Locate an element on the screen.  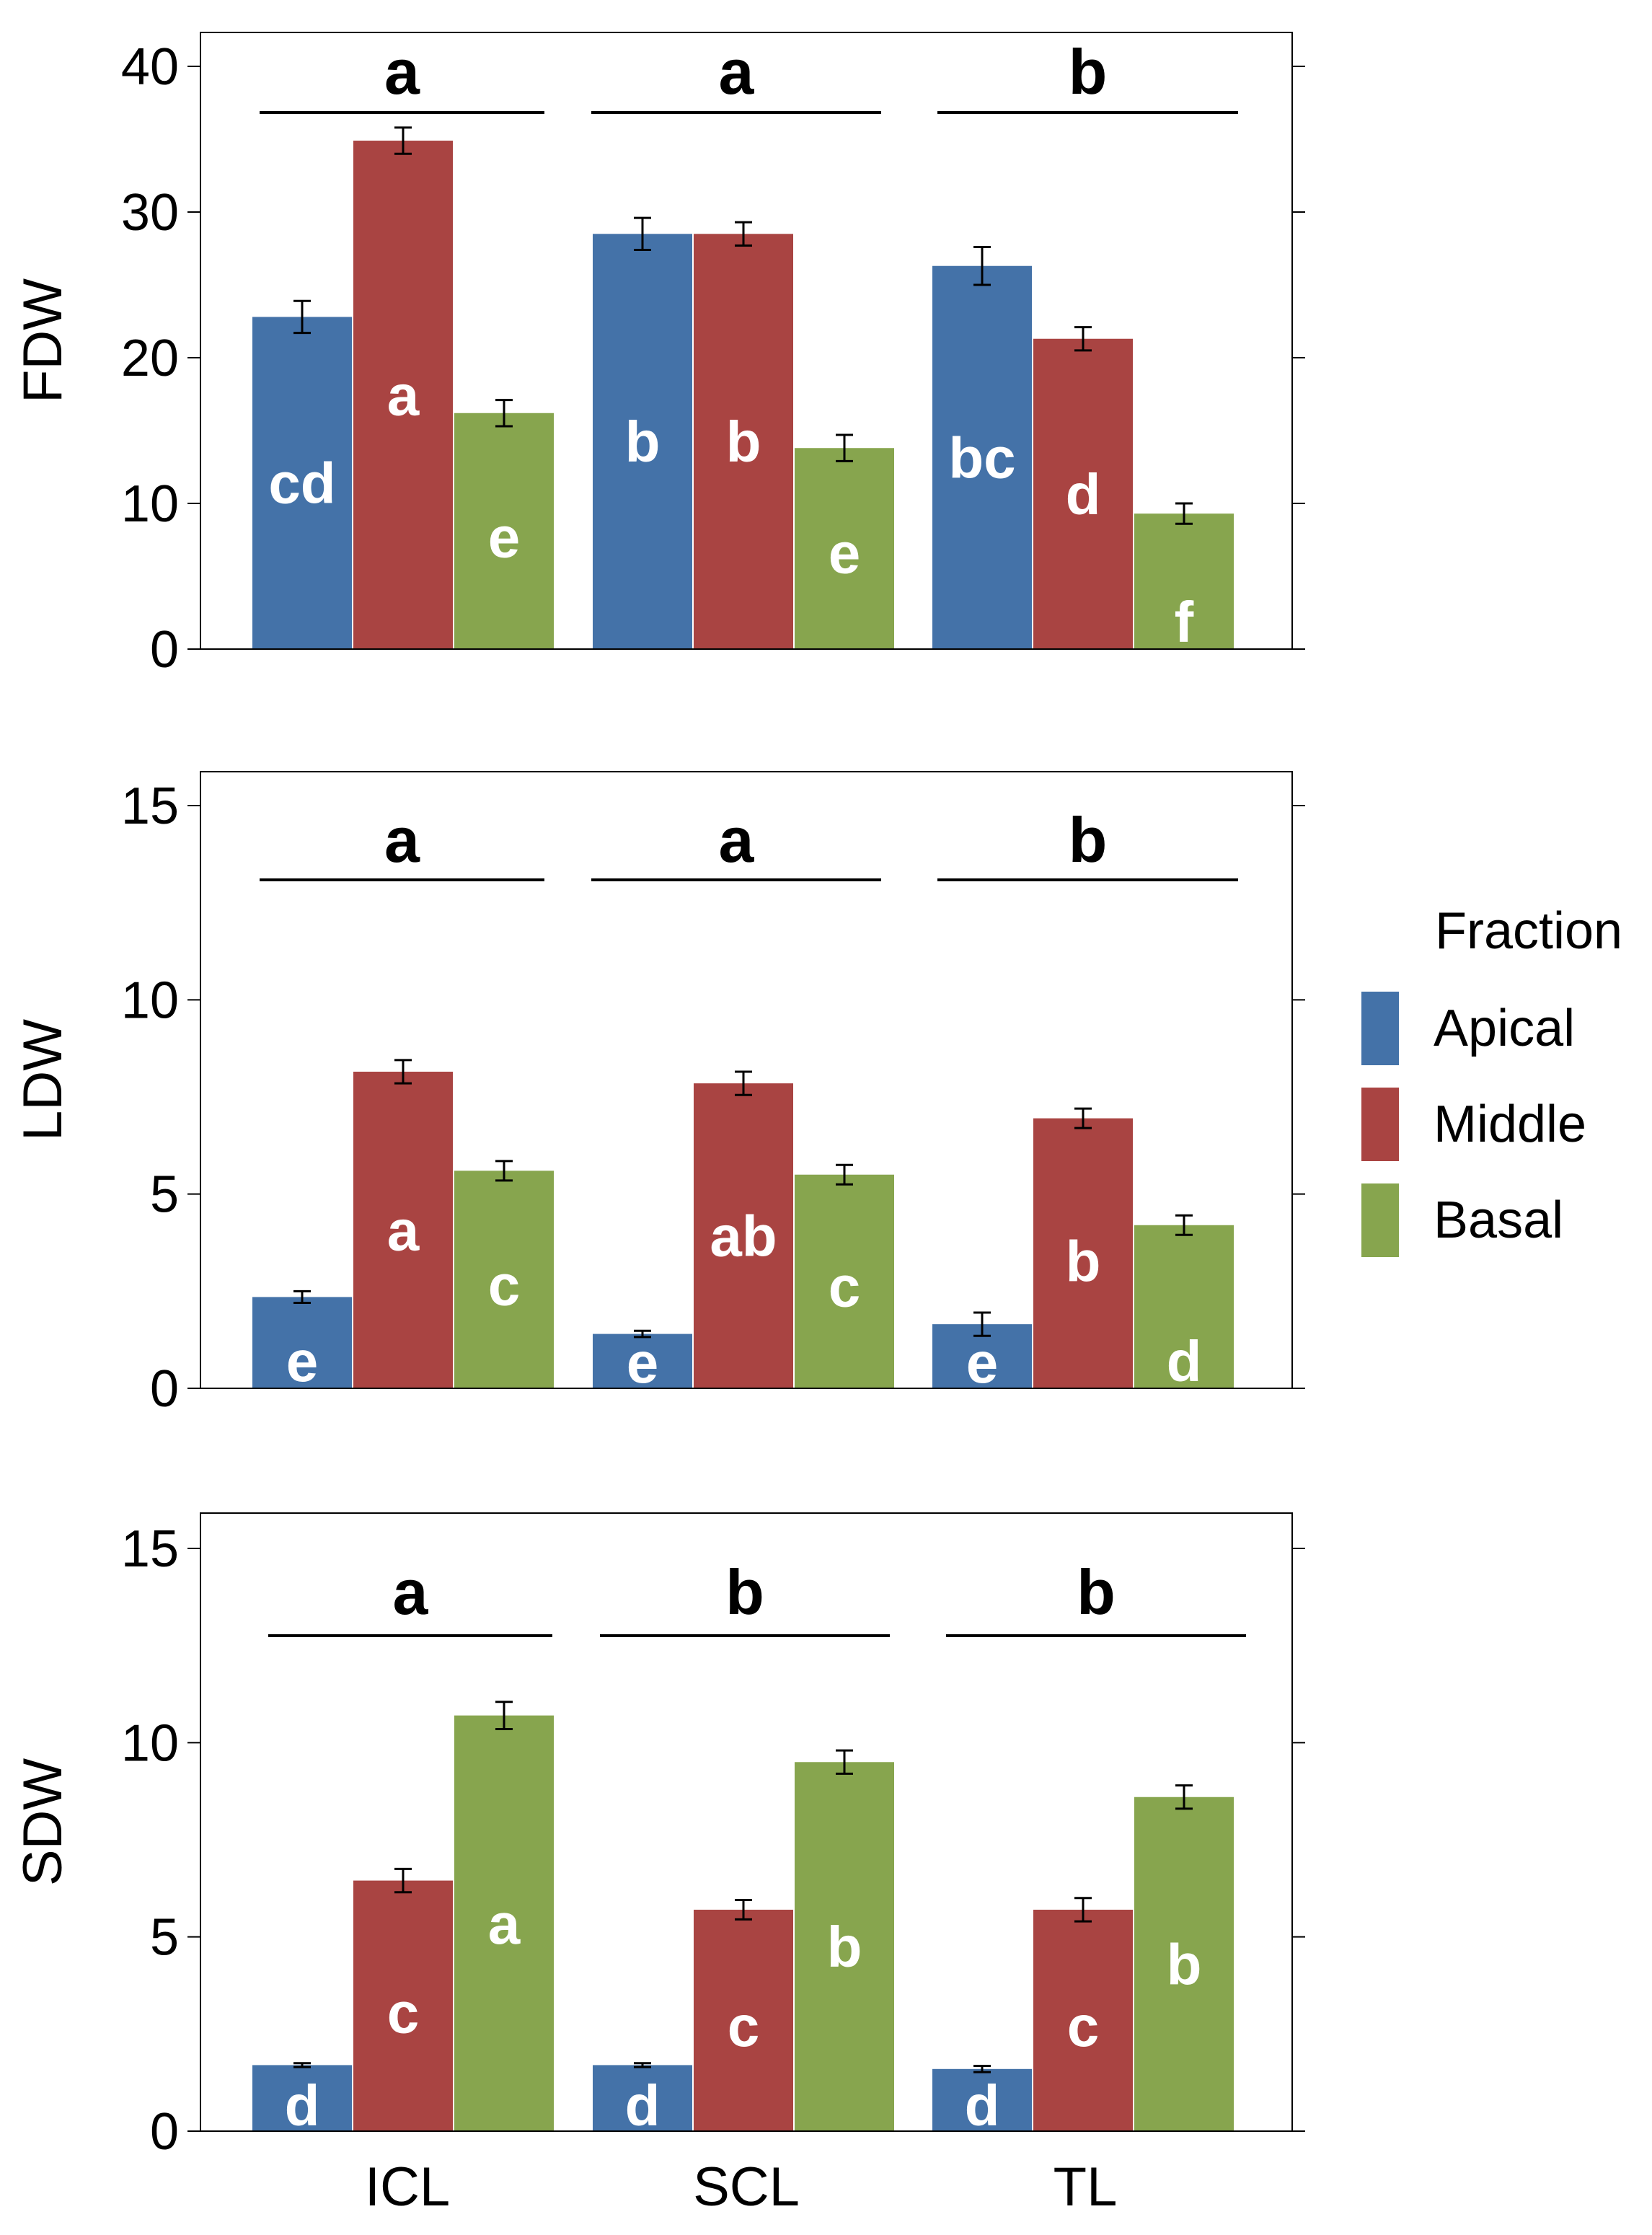
x-tick-label-icl: ICL is located at coordinates (407, 2187).